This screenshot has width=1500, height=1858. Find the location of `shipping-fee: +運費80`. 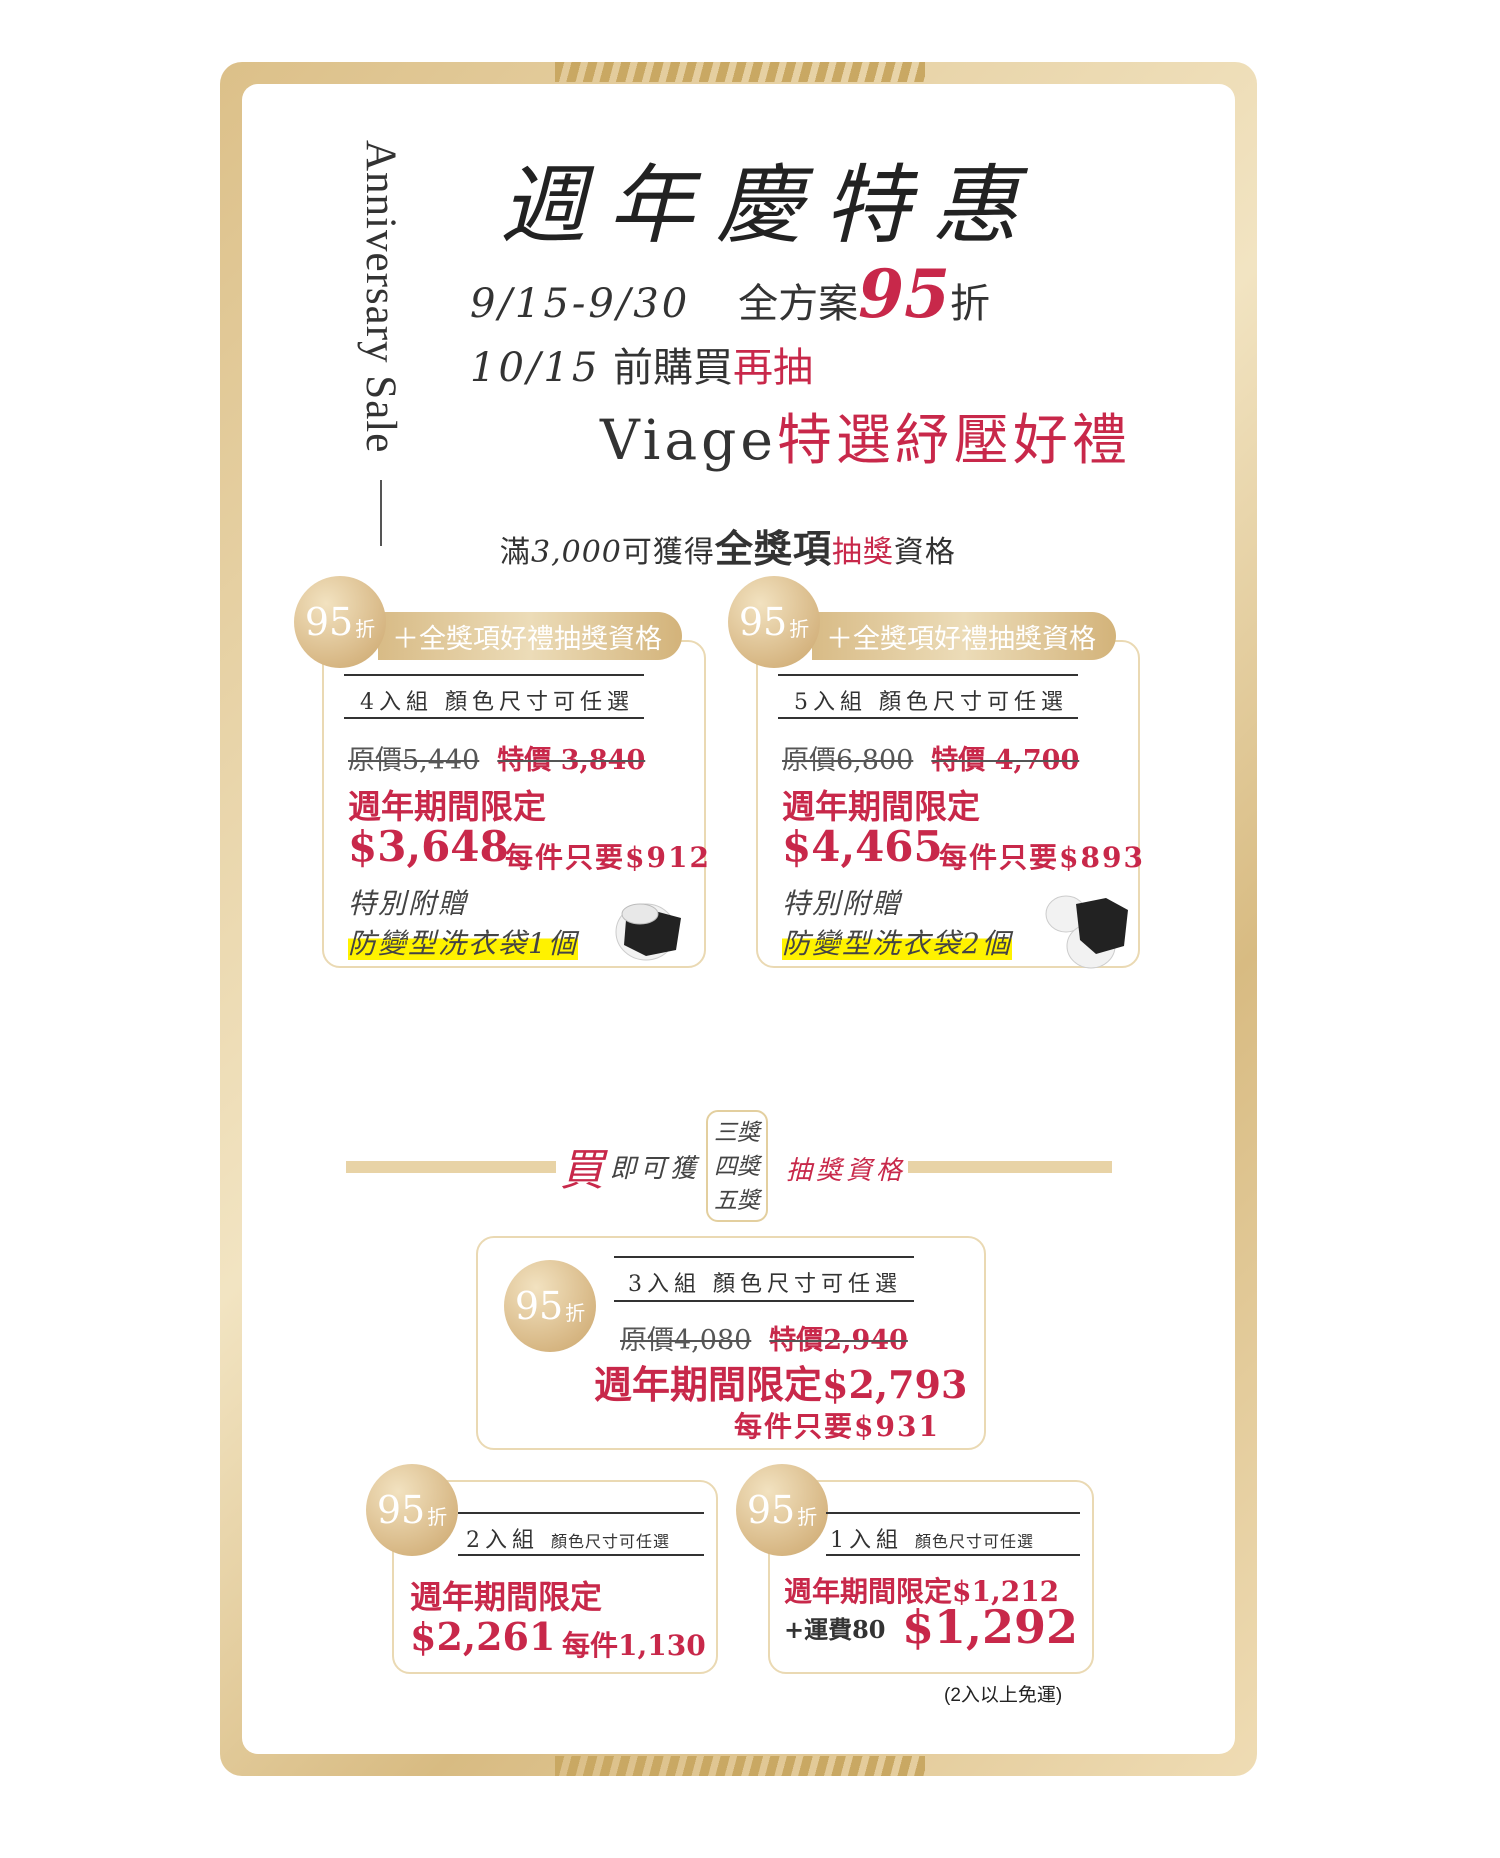

shipping-fee: +運費80 is located at coordinates (835, 1629).